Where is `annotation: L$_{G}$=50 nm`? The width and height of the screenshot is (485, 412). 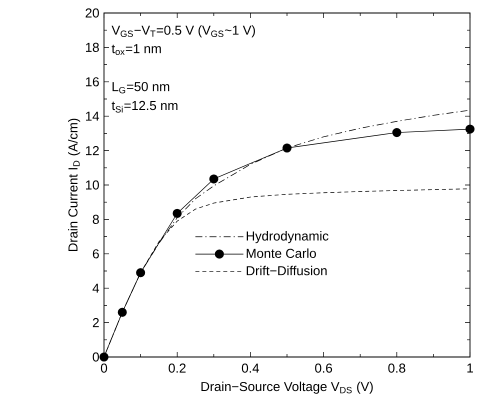
annotation: L$_{G}$=50 nm is located at coordinates (141, 88).